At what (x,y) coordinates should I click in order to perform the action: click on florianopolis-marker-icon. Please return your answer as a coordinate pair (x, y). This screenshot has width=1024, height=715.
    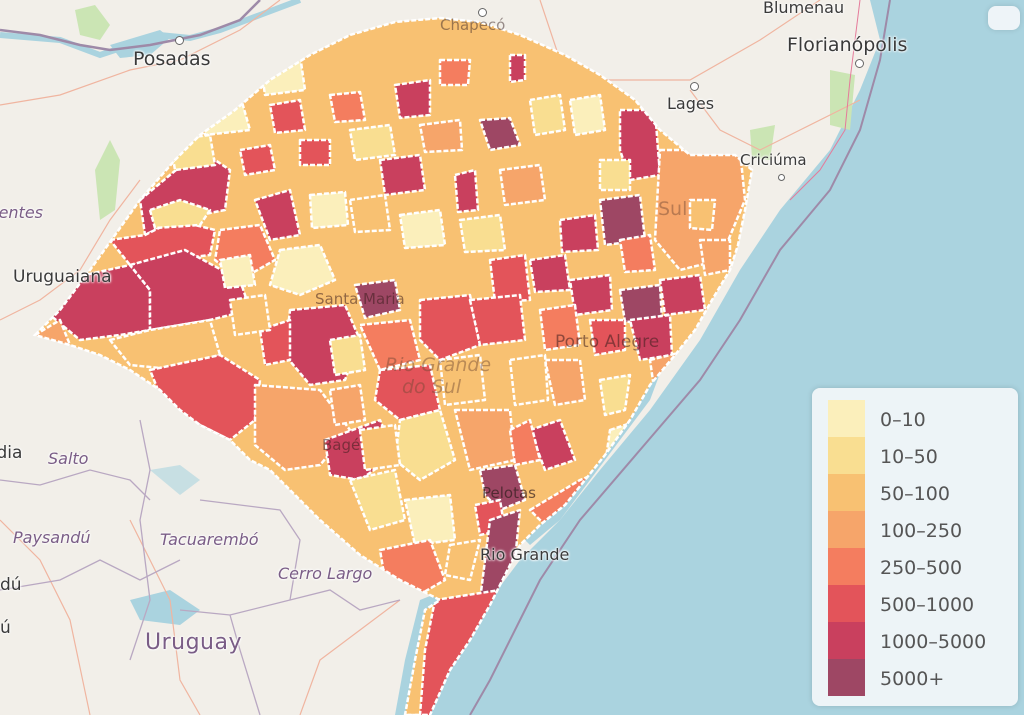
    Looking at the image, I should click on (859, 63).